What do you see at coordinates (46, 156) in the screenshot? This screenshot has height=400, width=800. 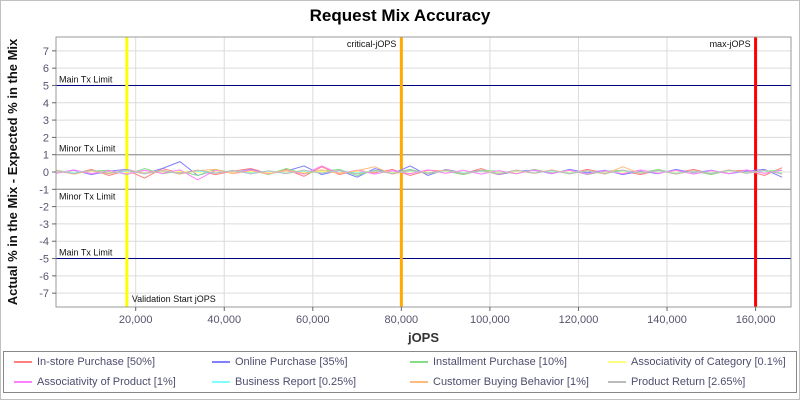 I see `y-tick-label: 1` at bounding box center [46, 156].